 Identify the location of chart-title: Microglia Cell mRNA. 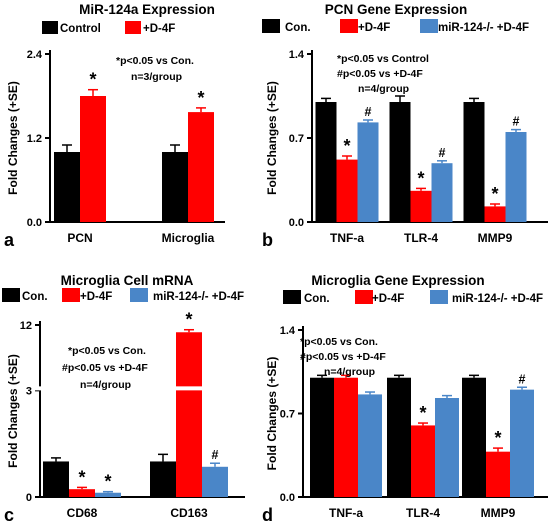
(127, 280).